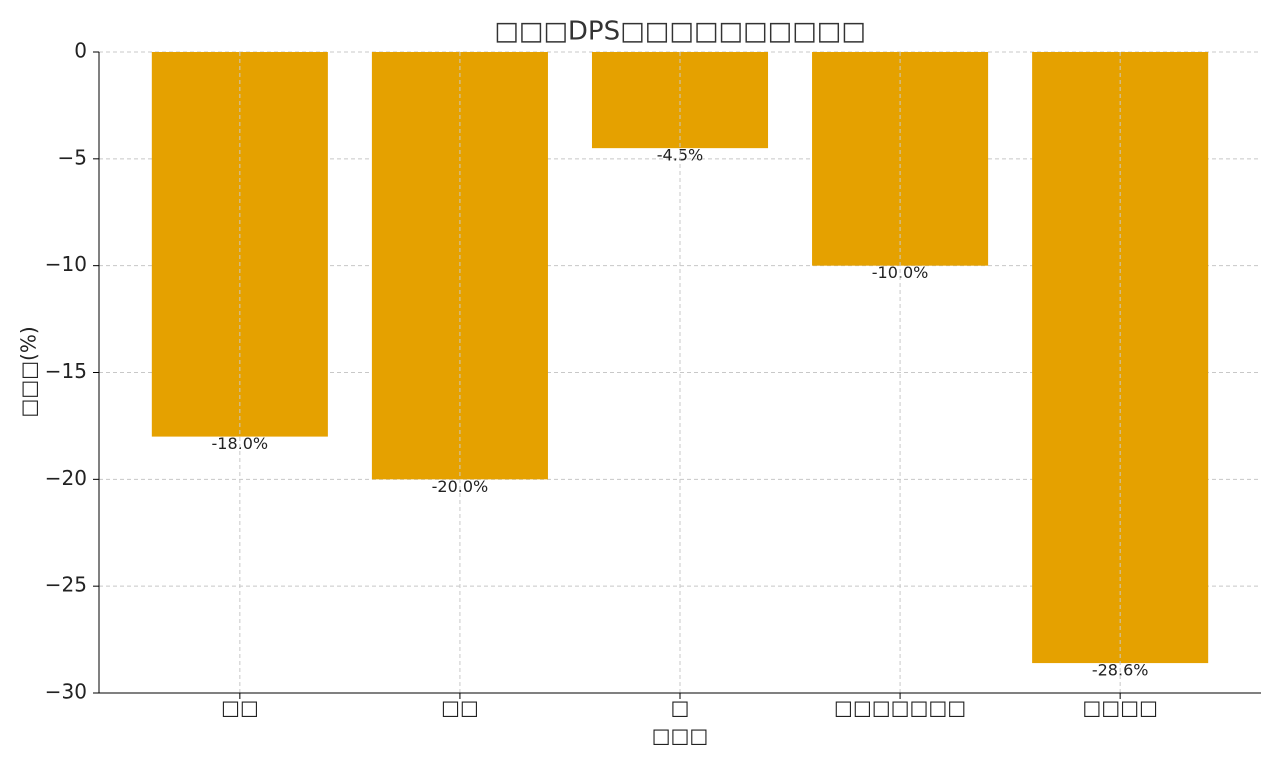  What do you see at coordinates (29, 371) in the screenshot?
I see `y-axis-label: □□□(%)` at bounding box center [29, 371].